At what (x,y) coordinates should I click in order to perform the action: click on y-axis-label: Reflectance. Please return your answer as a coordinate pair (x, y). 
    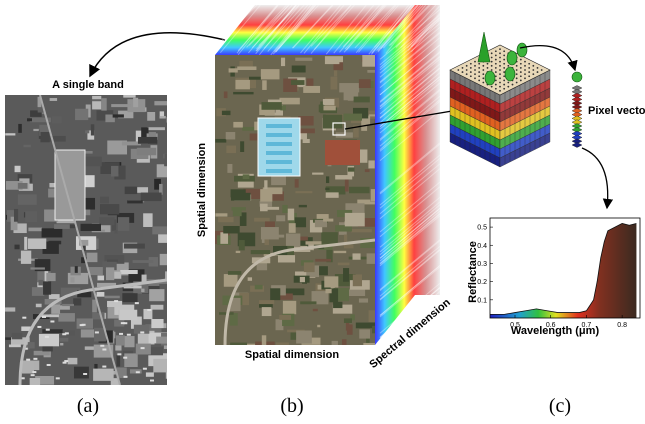
    Looking at the image, I should click on (473, 272).